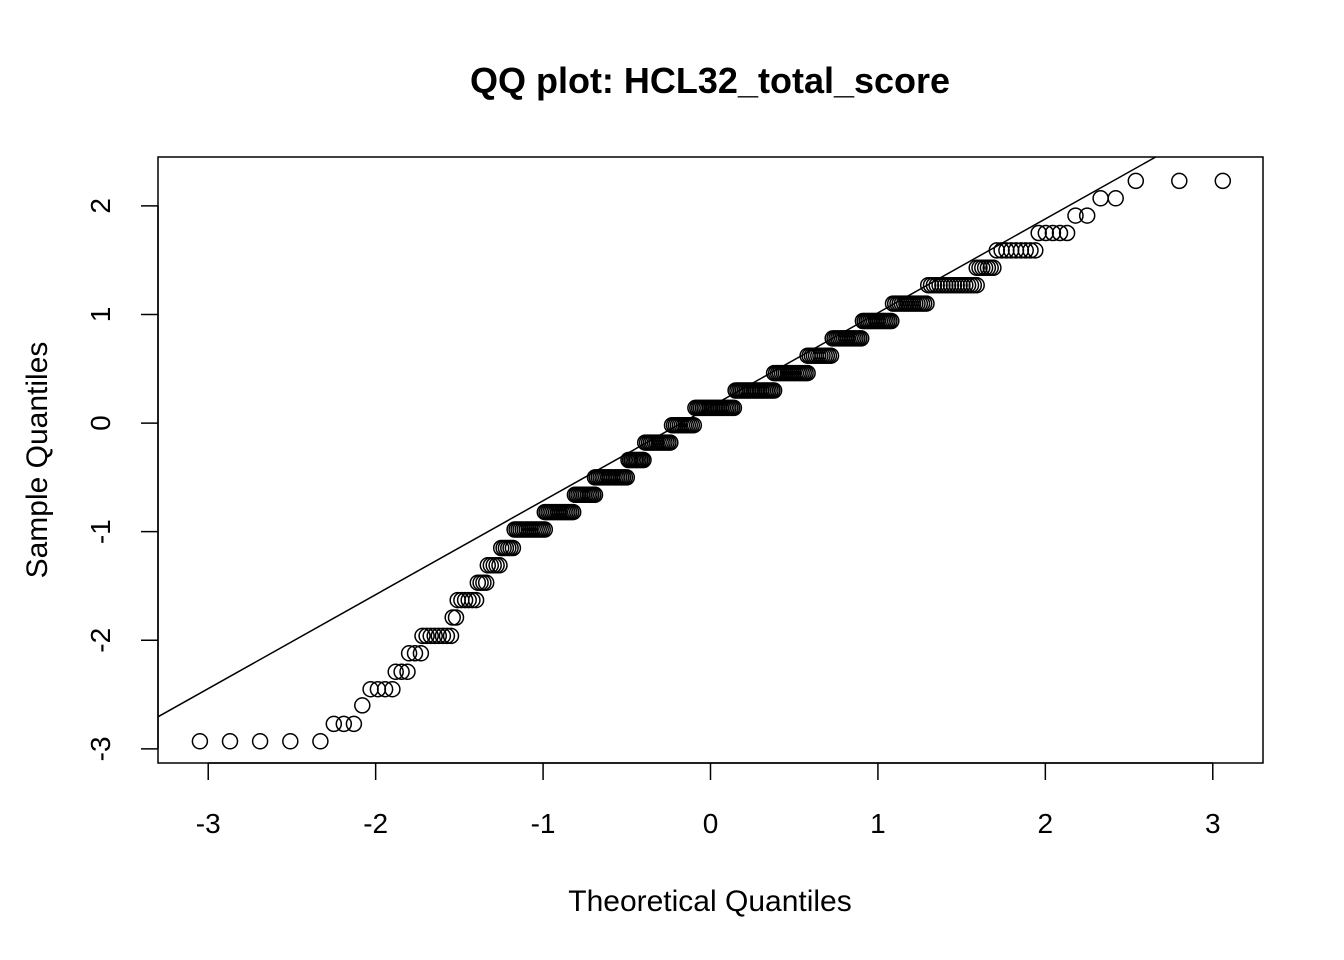 The image size is (1344, 960). Describe the element at coordinates (100, 206) in the screenshot. I see `y-tick-label: 2` at that location.